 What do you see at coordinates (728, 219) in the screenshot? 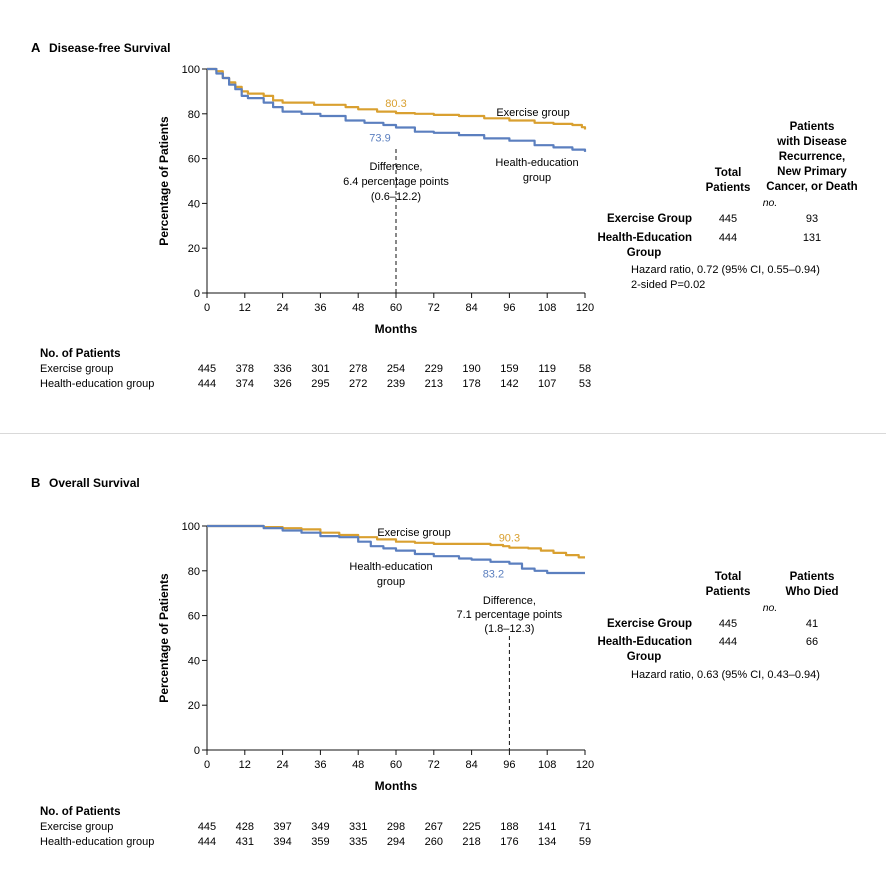
I see `summary-total-cell: 445` at bounding box center [728, 219].